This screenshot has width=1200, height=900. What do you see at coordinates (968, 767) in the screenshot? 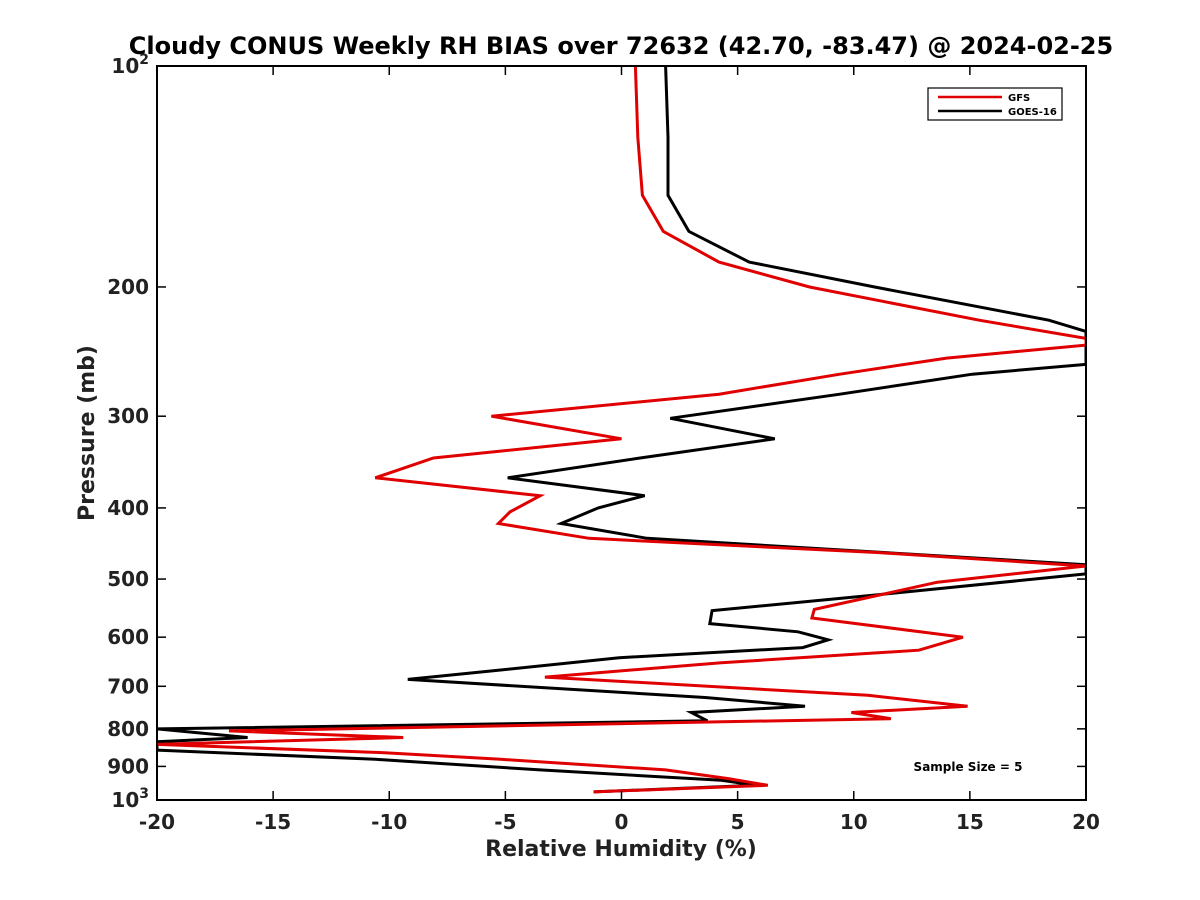
I see `sample-size-annotation: Sample Size = 5` at bounding box center [968, 767].